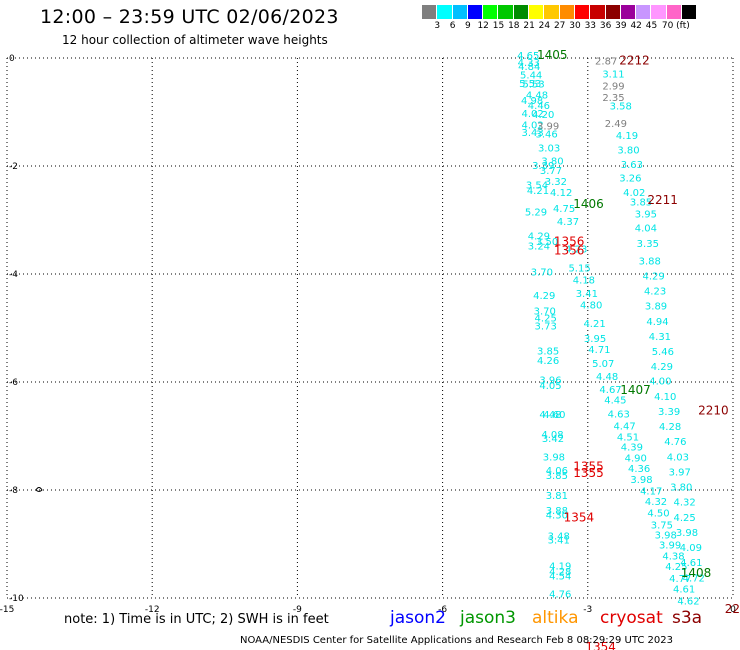 The width and height of the screenshot is (740, 650). Describe the element at coordinates (557, 516) in the screenshot. I see `swh-value-jason3: 4.30` at that location.